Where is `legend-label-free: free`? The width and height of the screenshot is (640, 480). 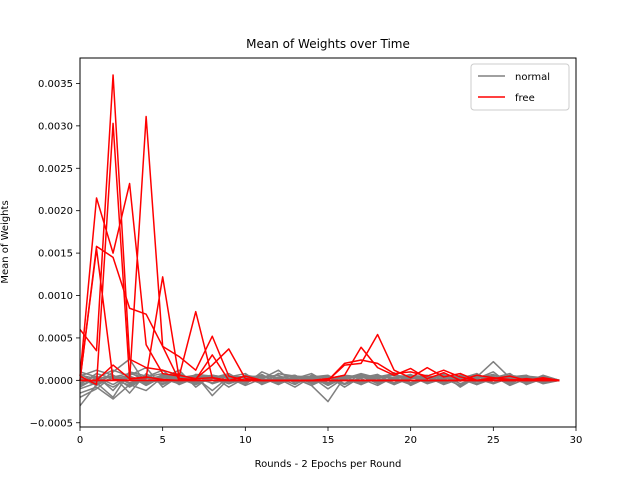
legend-label-free: free is located at coordinates (525, 98).